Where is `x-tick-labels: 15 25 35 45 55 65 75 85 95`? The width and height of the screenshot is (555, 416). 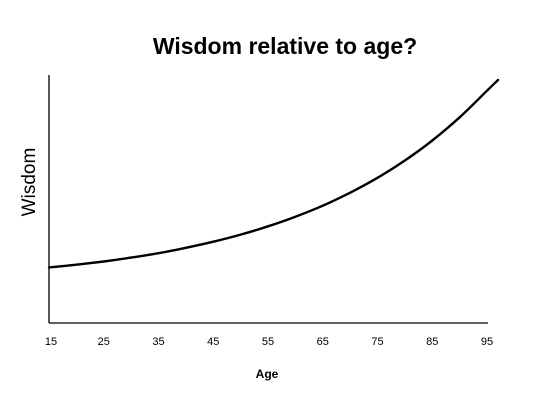 x-tick-labels: 15 25 35 45 55 65 75 85 95 is located at coordinates (269, 342).